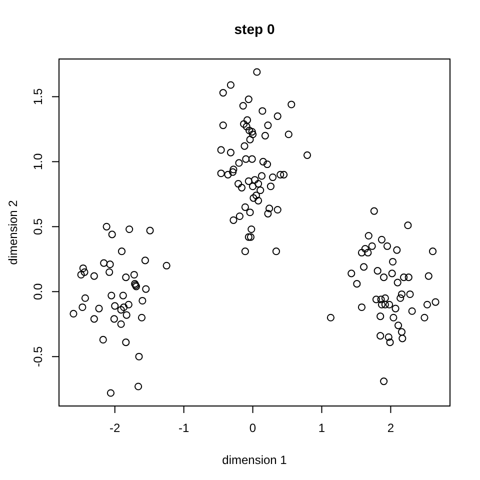  I want to click on x-tick-label: -1, so click(184, 428).